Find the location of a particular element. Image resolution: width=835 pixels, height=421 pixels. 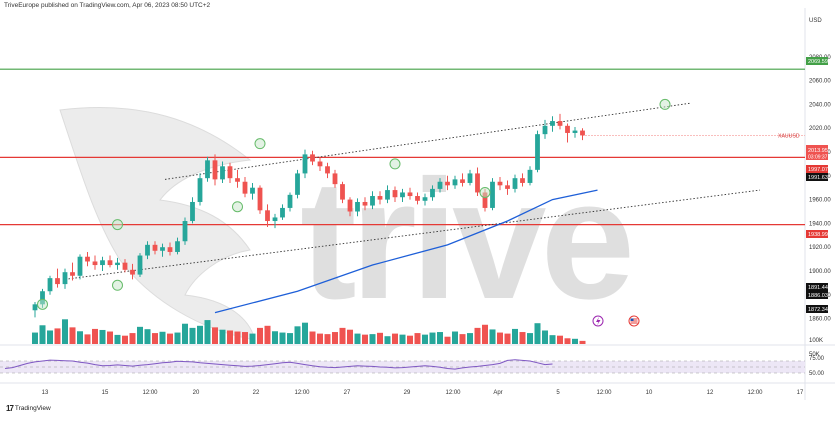

lightning-icon is located at coordinates (598, 321).